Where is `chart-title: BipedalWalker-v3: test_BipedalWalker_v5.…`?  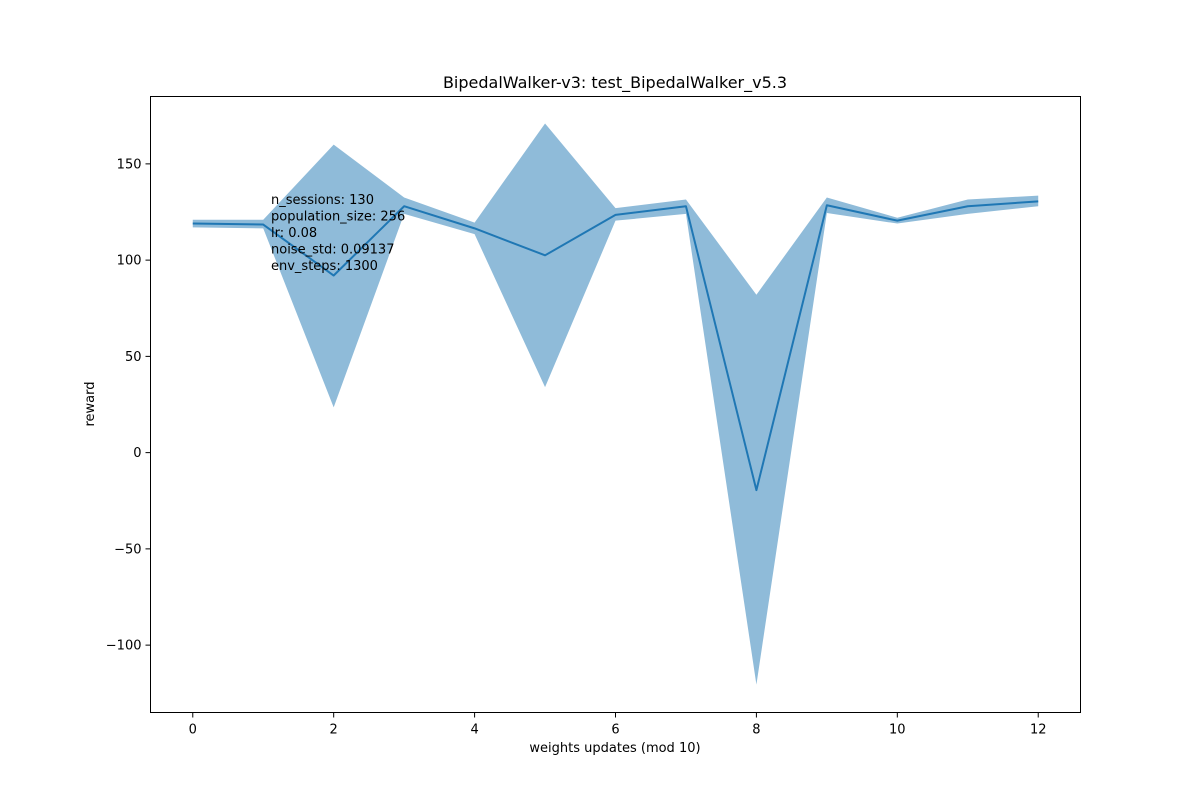 chart-title: BipedalWalker-v3: test_BipedalWalker_v5.… is located at coordinates (615, 83).